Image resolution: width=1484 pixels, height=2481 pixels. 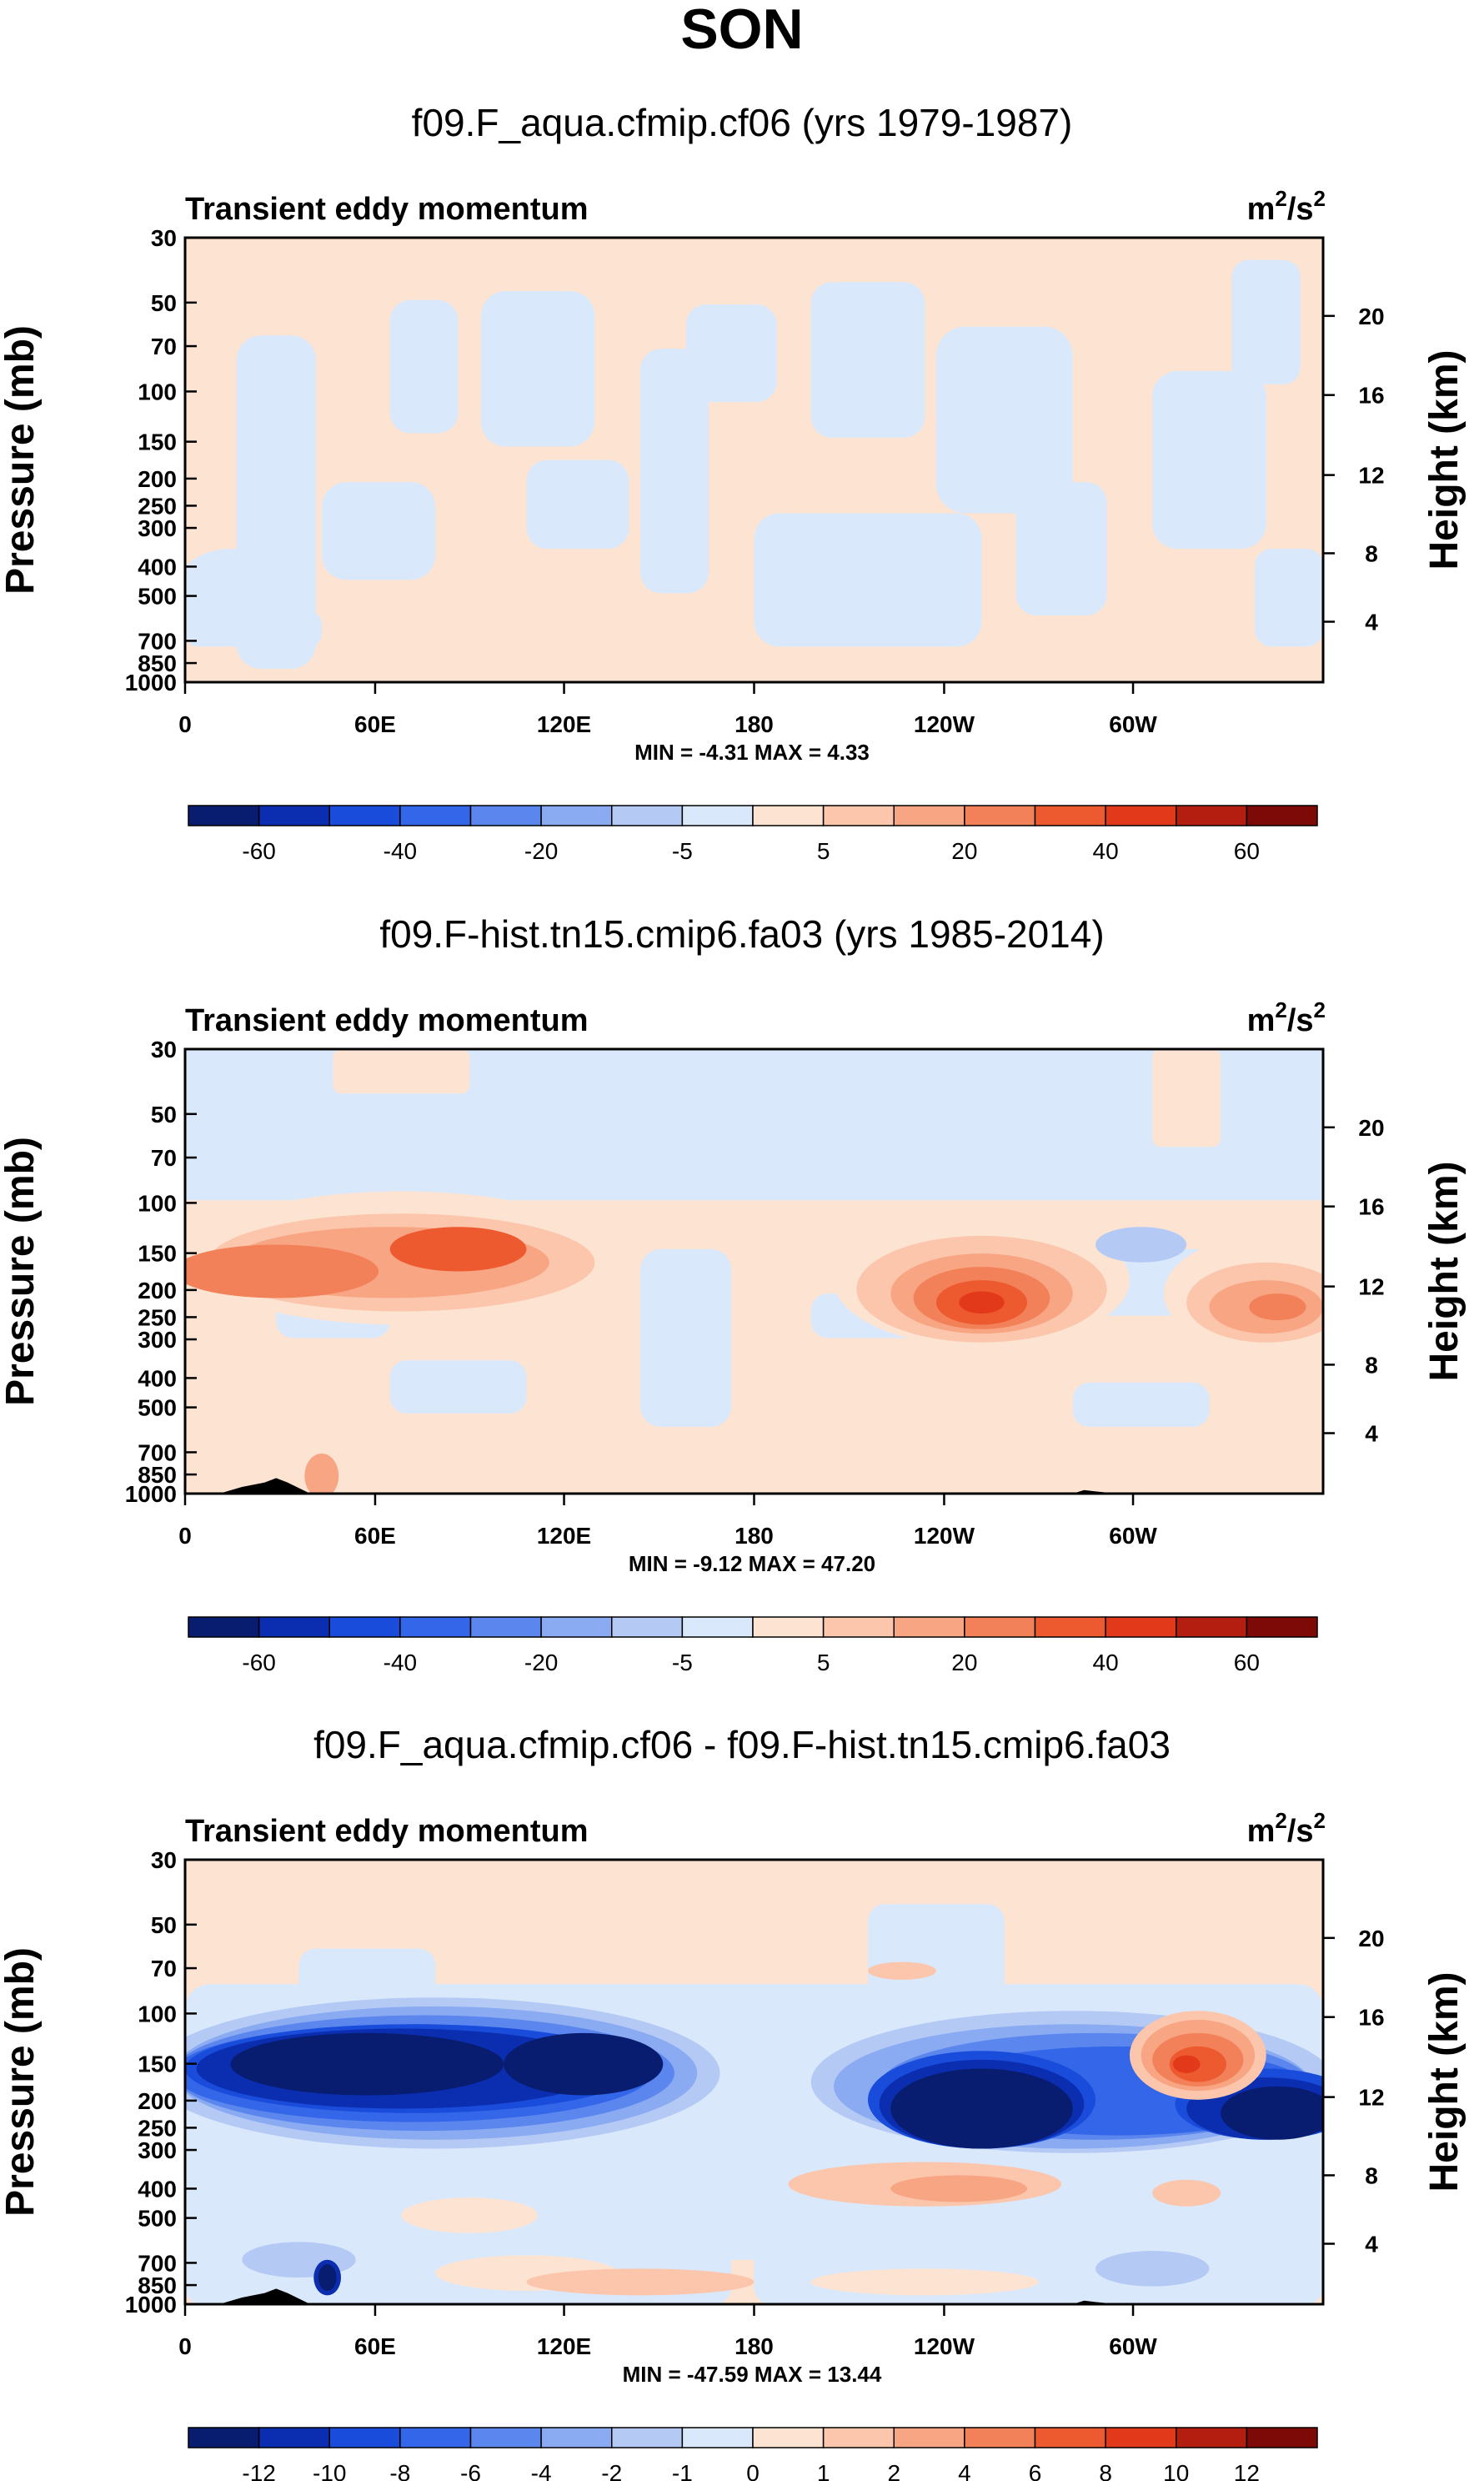 I want to click on colorbar-label: 6, so click(x=1035, y=2470).